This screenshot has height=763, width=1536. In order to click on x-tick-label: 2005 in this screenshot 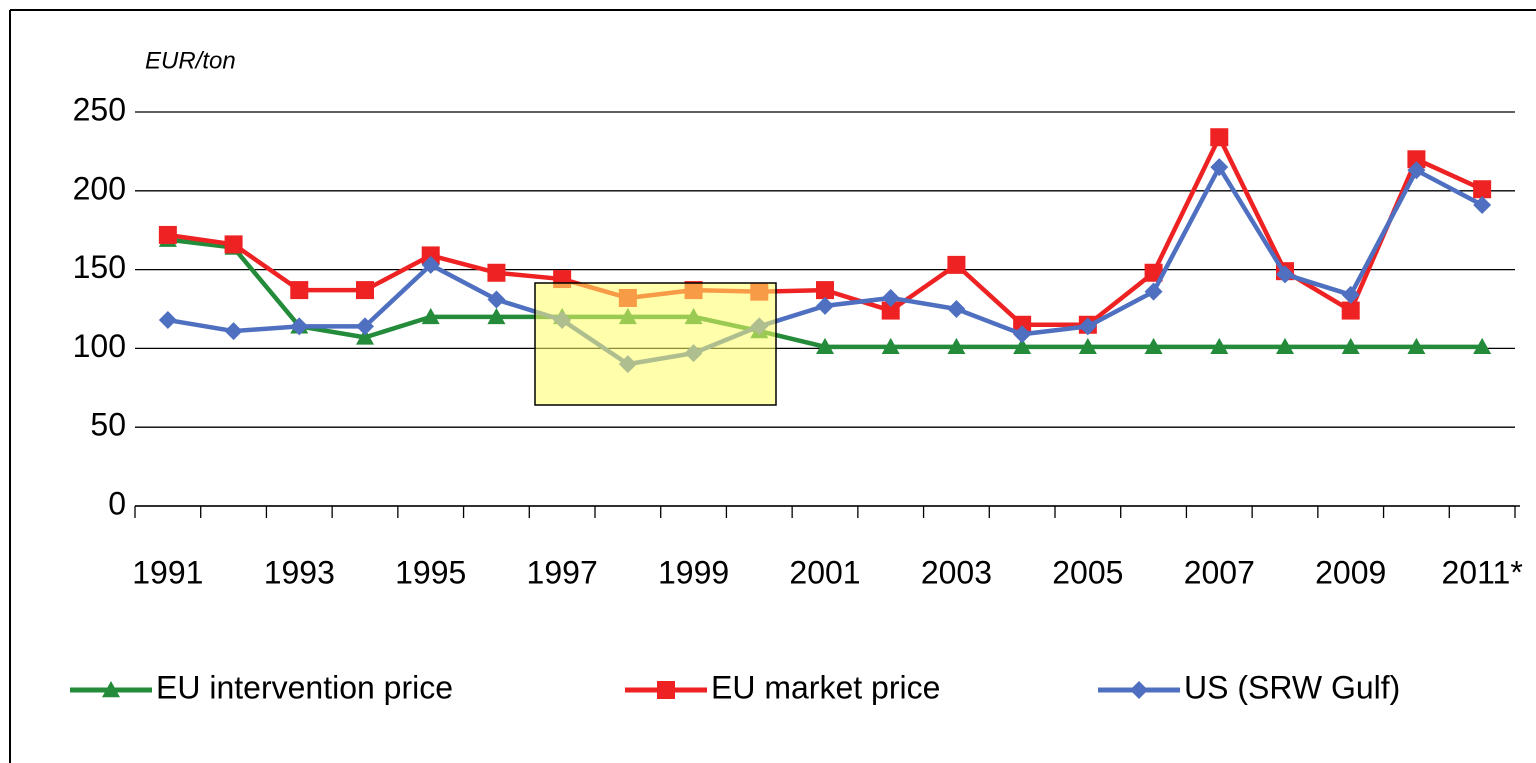, I will do `click(1087, 572)`.